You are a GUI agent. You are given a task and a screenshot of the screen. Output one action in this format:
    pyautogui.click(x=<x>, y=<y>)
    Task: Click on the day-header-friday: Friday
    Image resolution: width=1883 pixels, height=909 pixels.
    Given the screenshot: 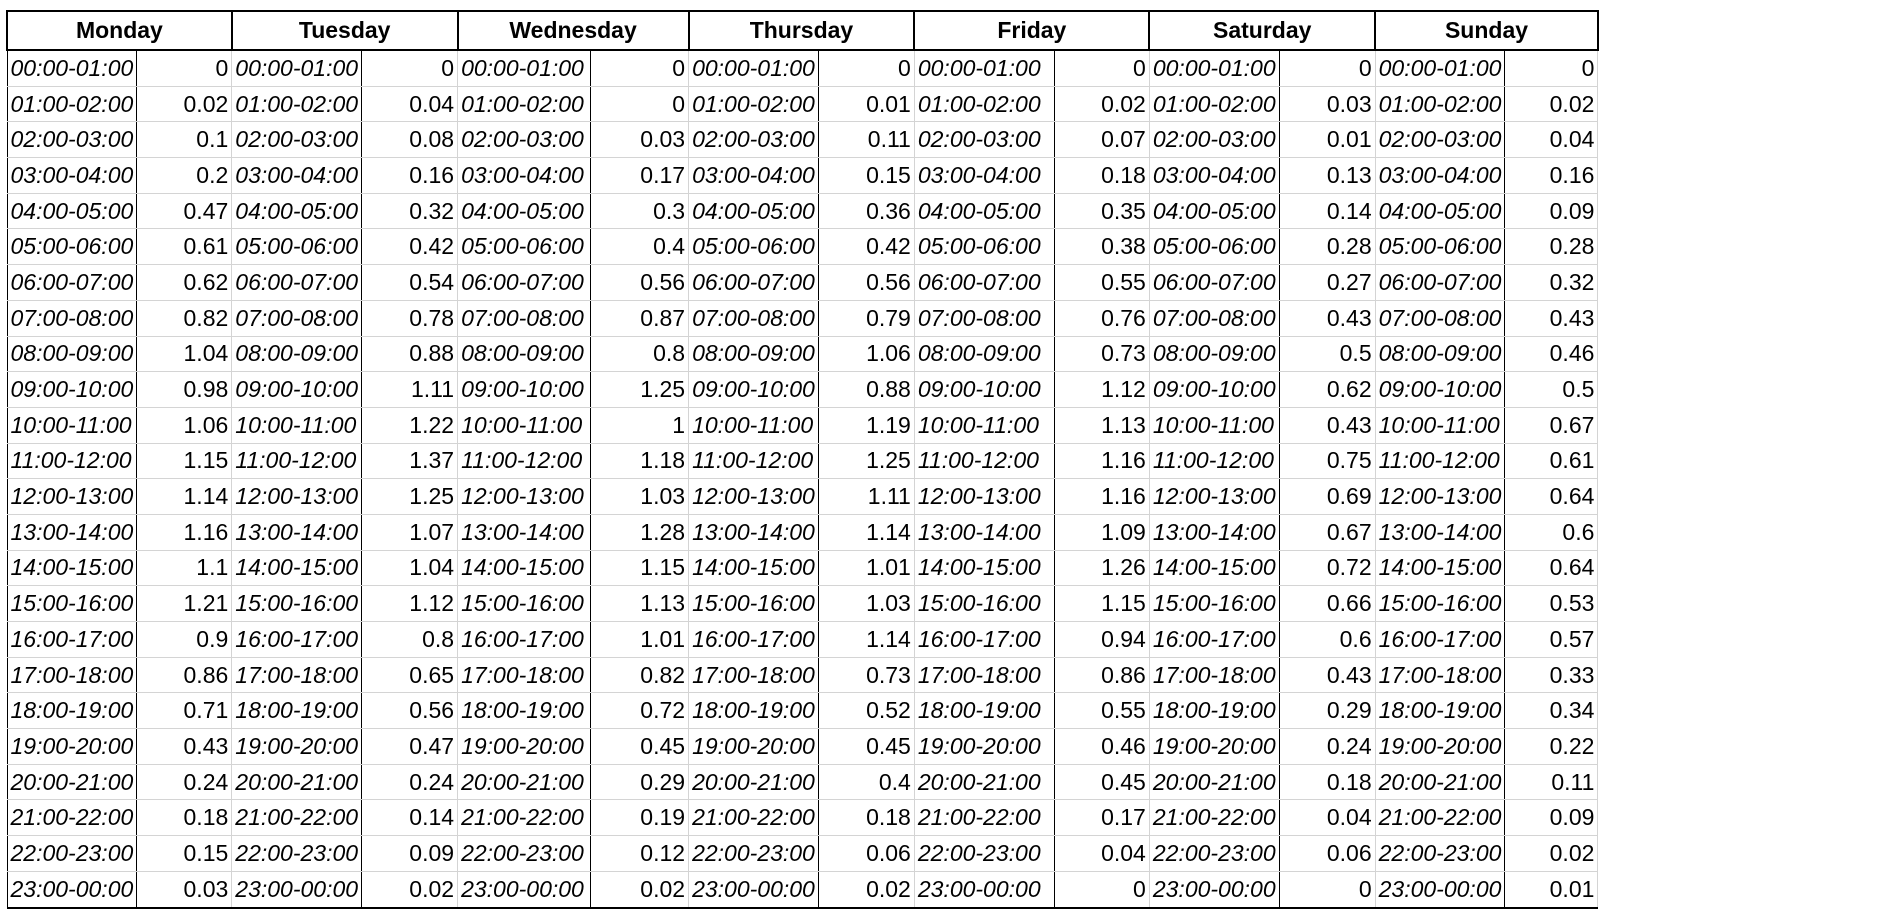 What is the action you would take?
    pyautogui.click(x=1031, y=30)
    